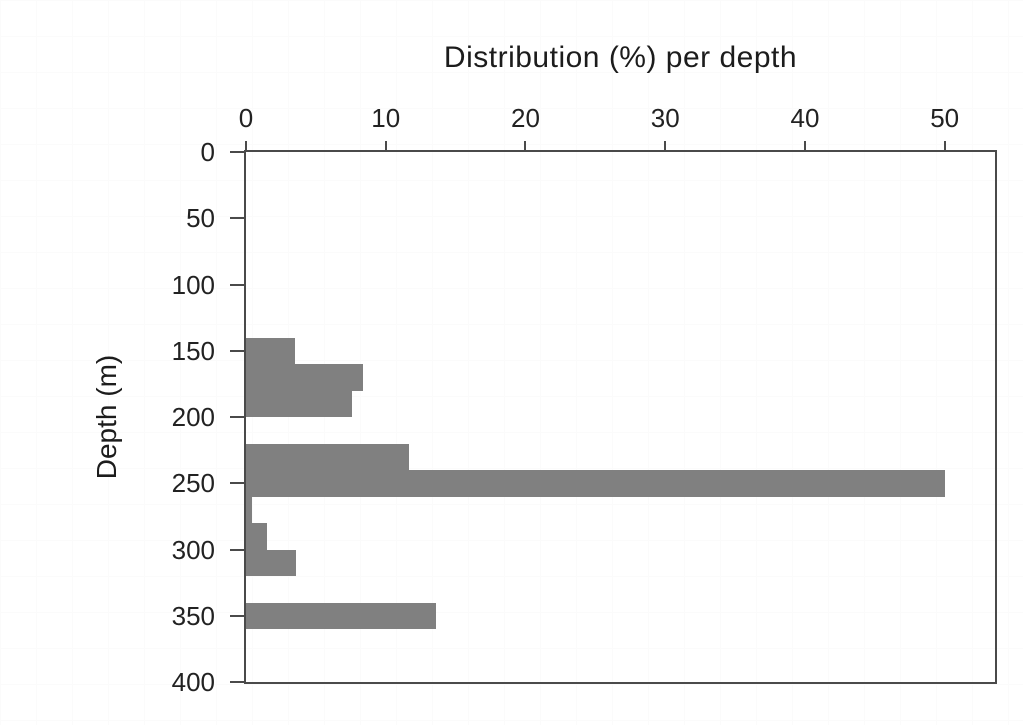  What do you see at coordinates (193, 549) in the screenshot?
I see `y-tick-label-300: 300` at bounding box center [193, 549].